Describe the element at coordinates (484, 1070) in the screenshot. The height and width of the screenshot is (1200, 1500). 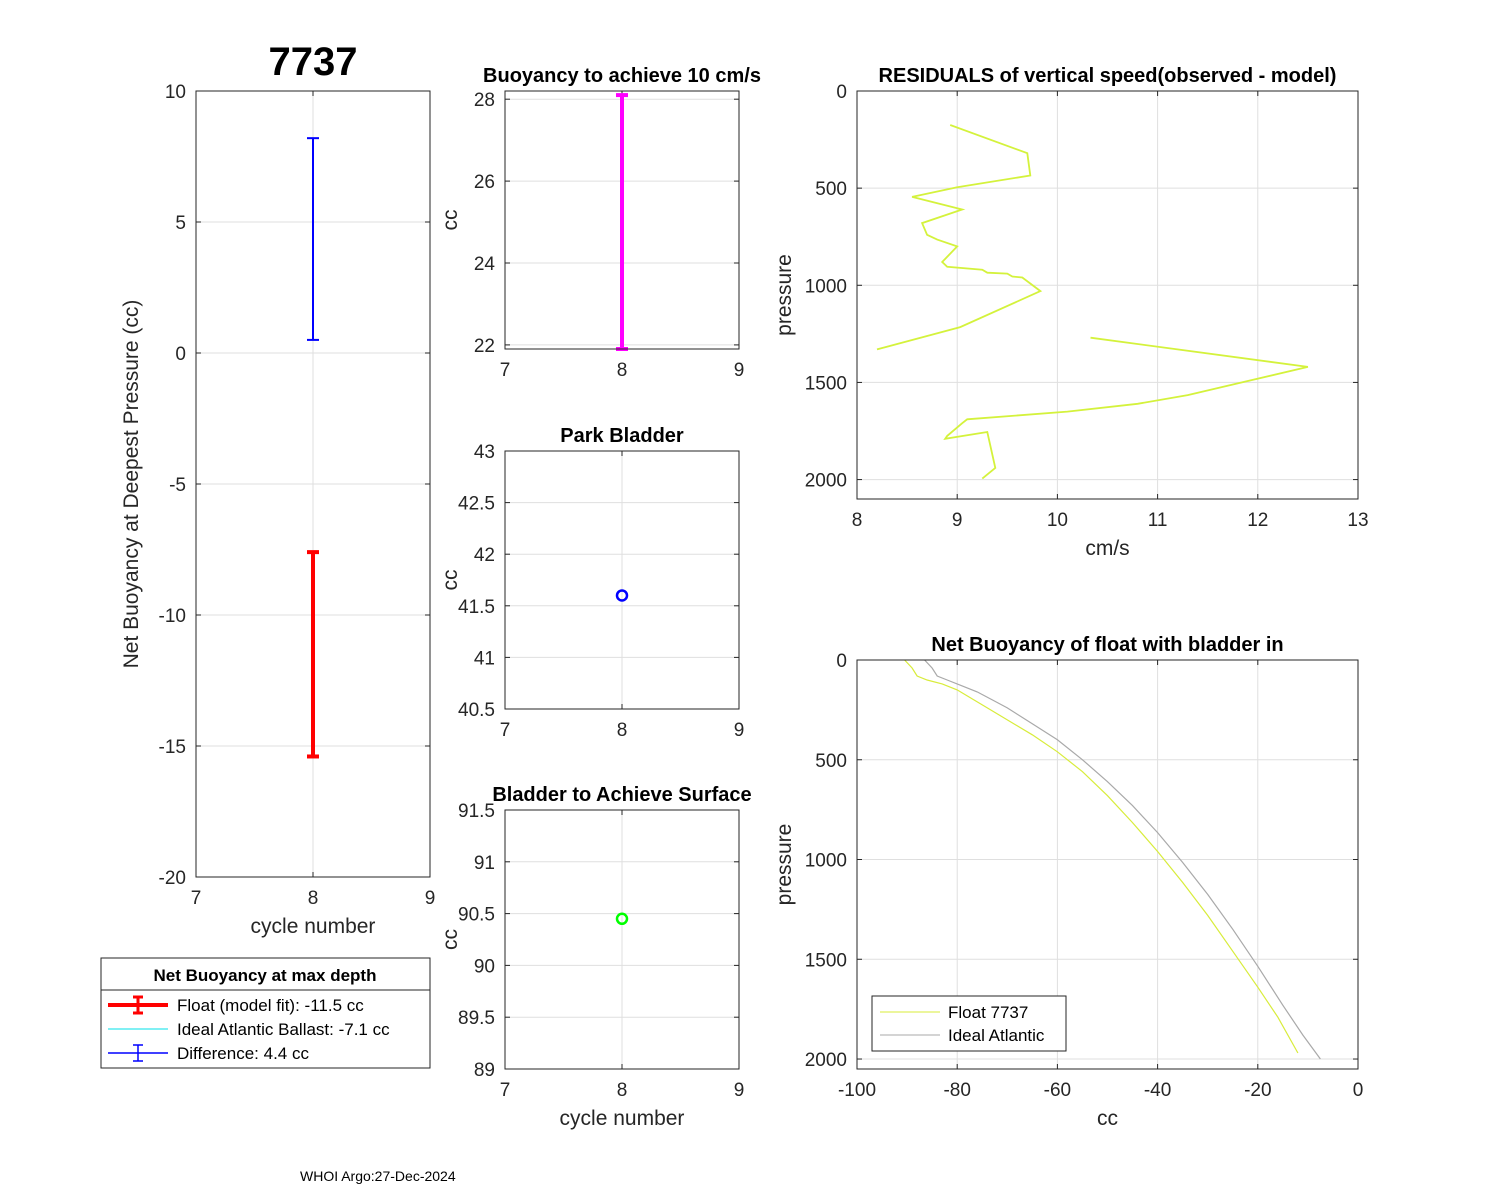
I see `bladder-surface-ytick-label: 89` at that location.